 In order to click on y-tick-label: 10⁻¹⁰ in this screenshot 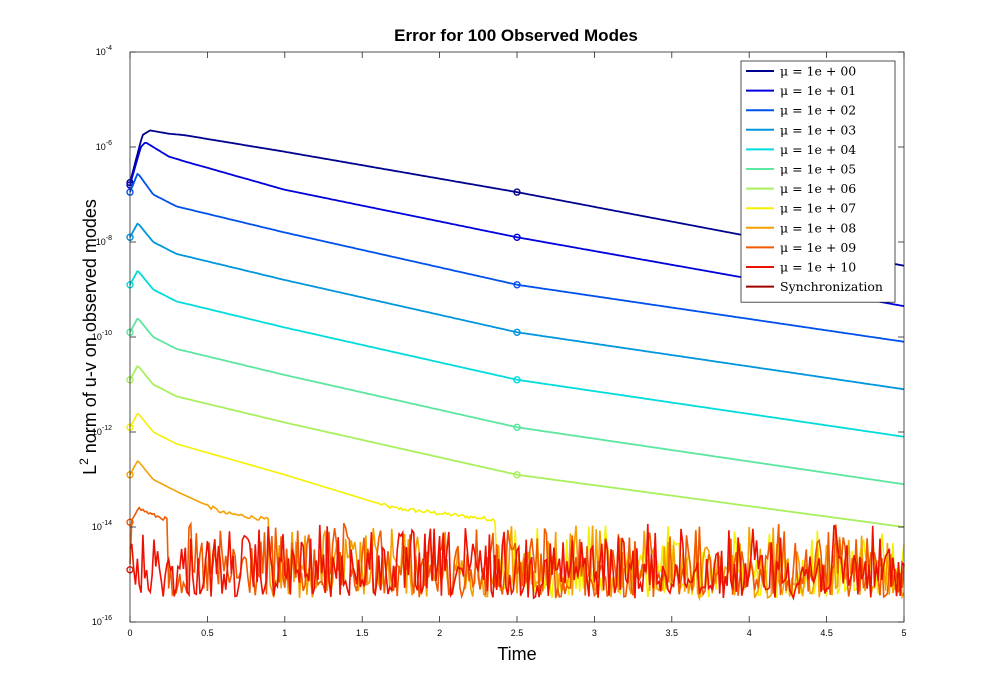, I will do `click(102, 336)`.